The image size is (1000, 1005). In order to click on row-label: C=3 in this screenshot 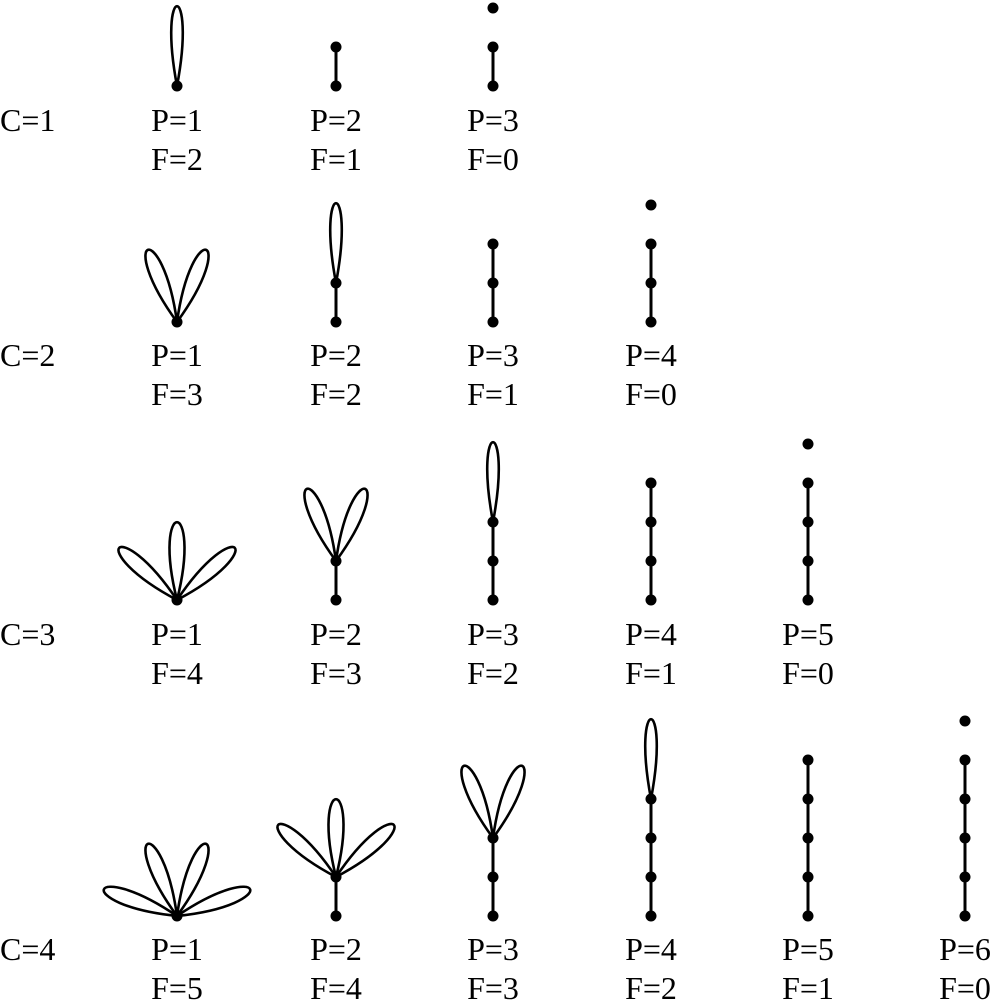, I will do `click(27, 634)`.